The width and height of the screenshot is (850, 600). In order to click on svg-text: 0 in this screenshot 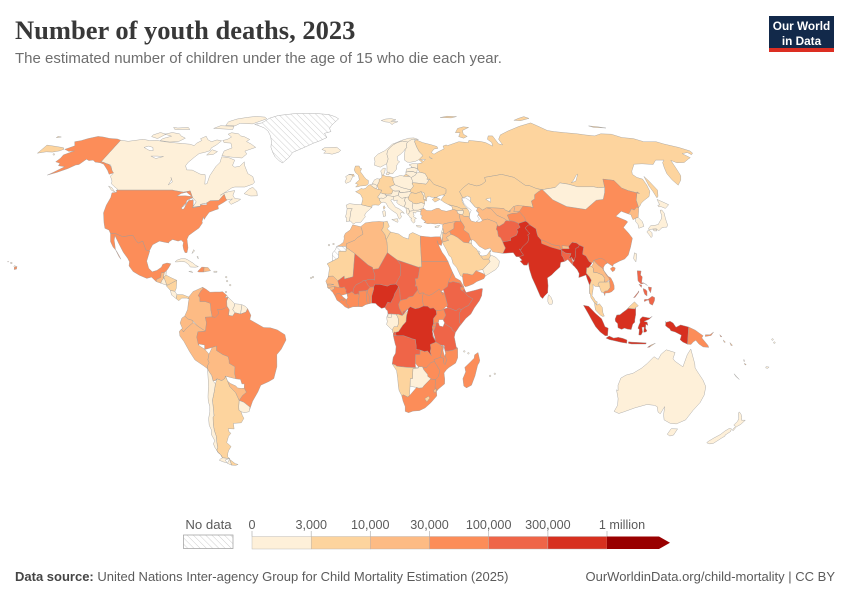, I will do `click(251, 525)`.